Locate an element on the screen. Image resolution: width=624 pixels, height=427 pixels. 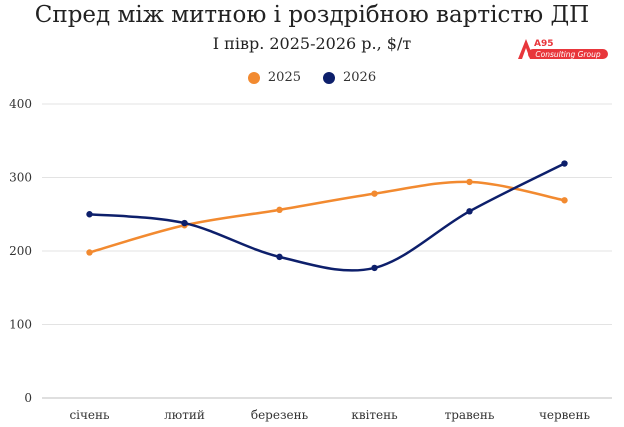
y-tick-label: 0 is located at coordinates (28, 398).